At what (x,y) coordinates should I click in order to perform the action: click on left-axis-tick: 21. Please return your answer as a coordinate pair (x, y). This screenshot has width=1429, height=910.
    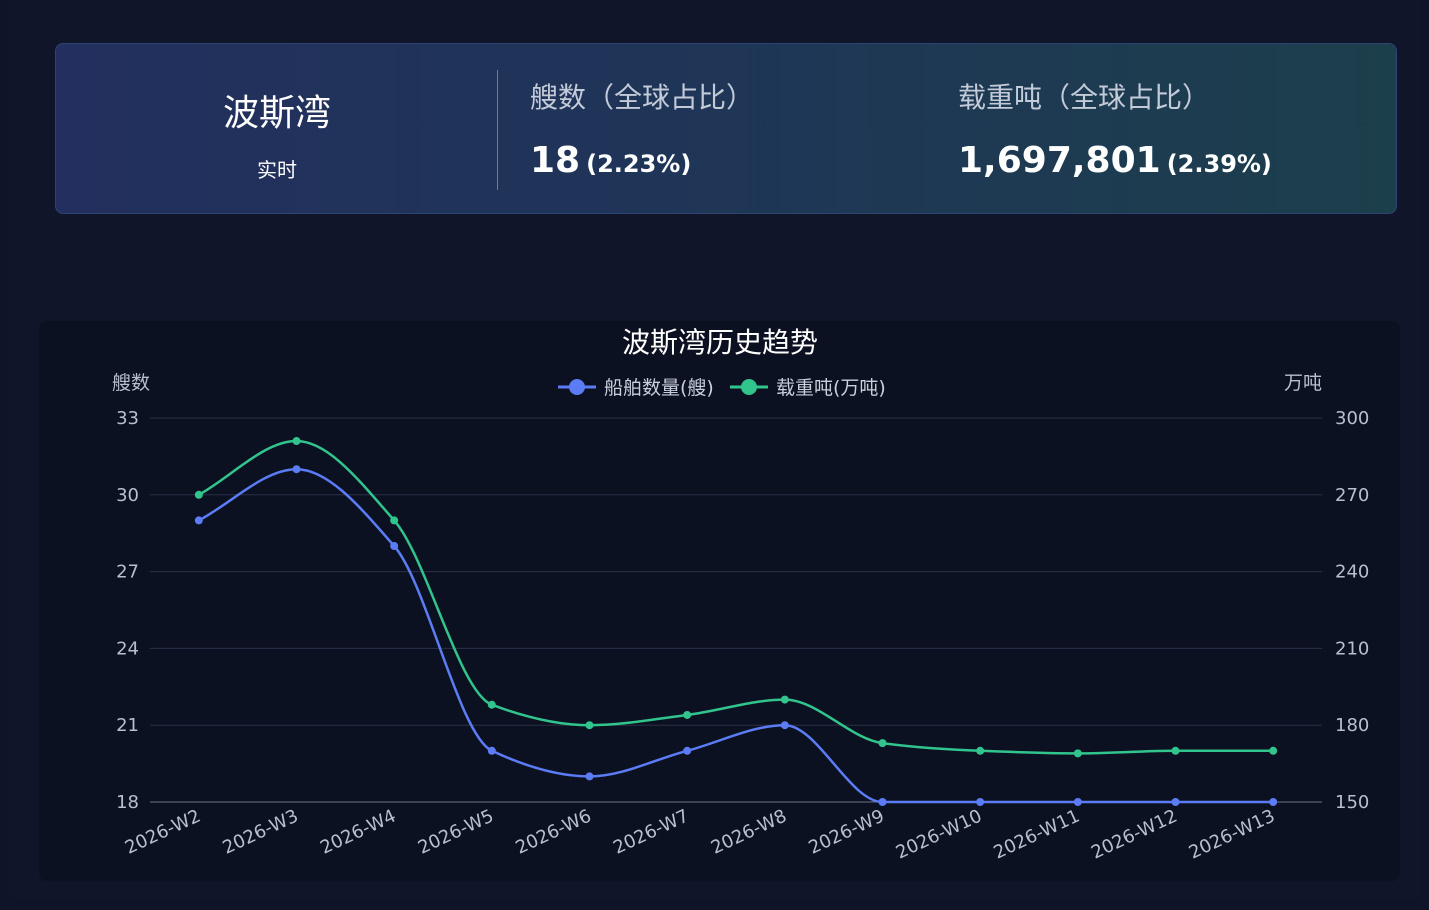
    Looking at the image, I should click on (127, 725).